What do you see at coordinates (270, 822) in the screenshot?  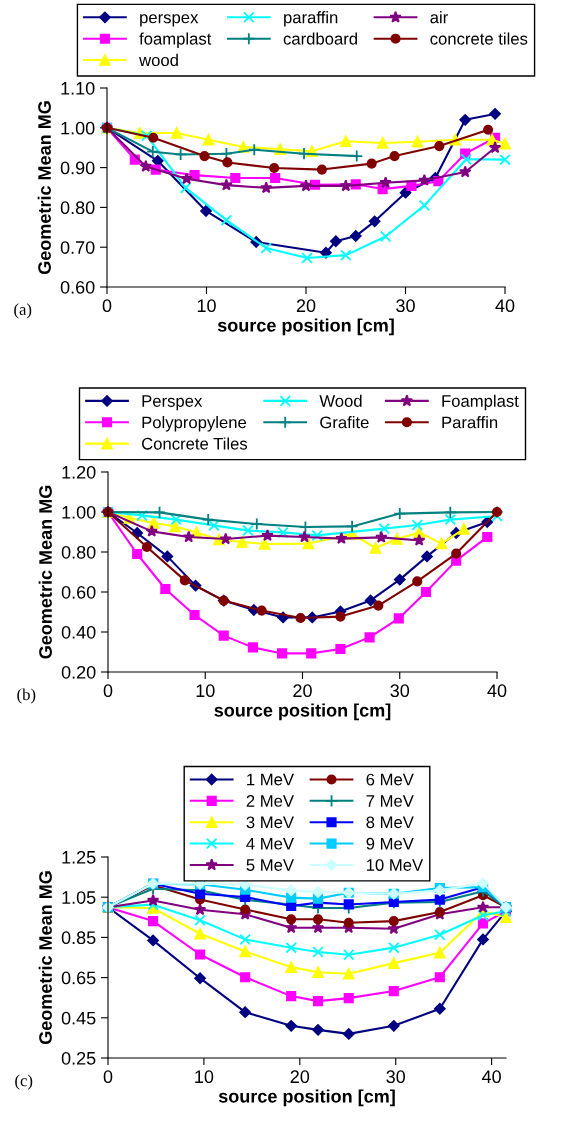 I see `legend-label: 3 MeV` at bounding box center [270, 822].